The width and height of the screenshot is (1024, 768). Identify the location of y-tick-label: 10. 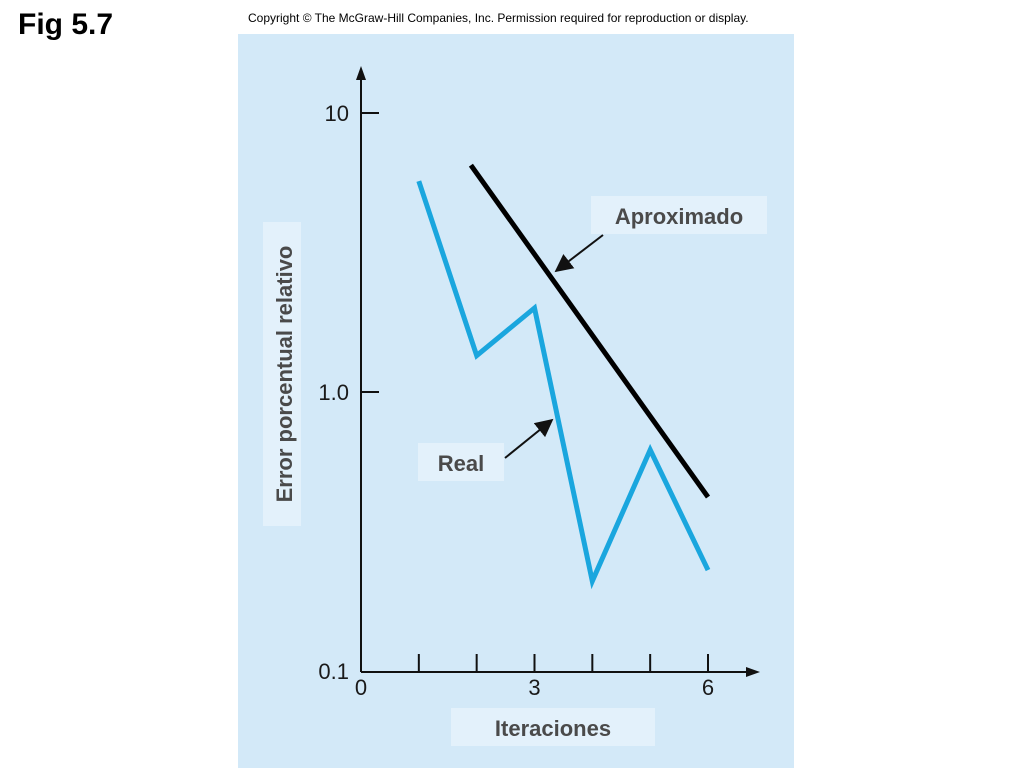
(337, 113).